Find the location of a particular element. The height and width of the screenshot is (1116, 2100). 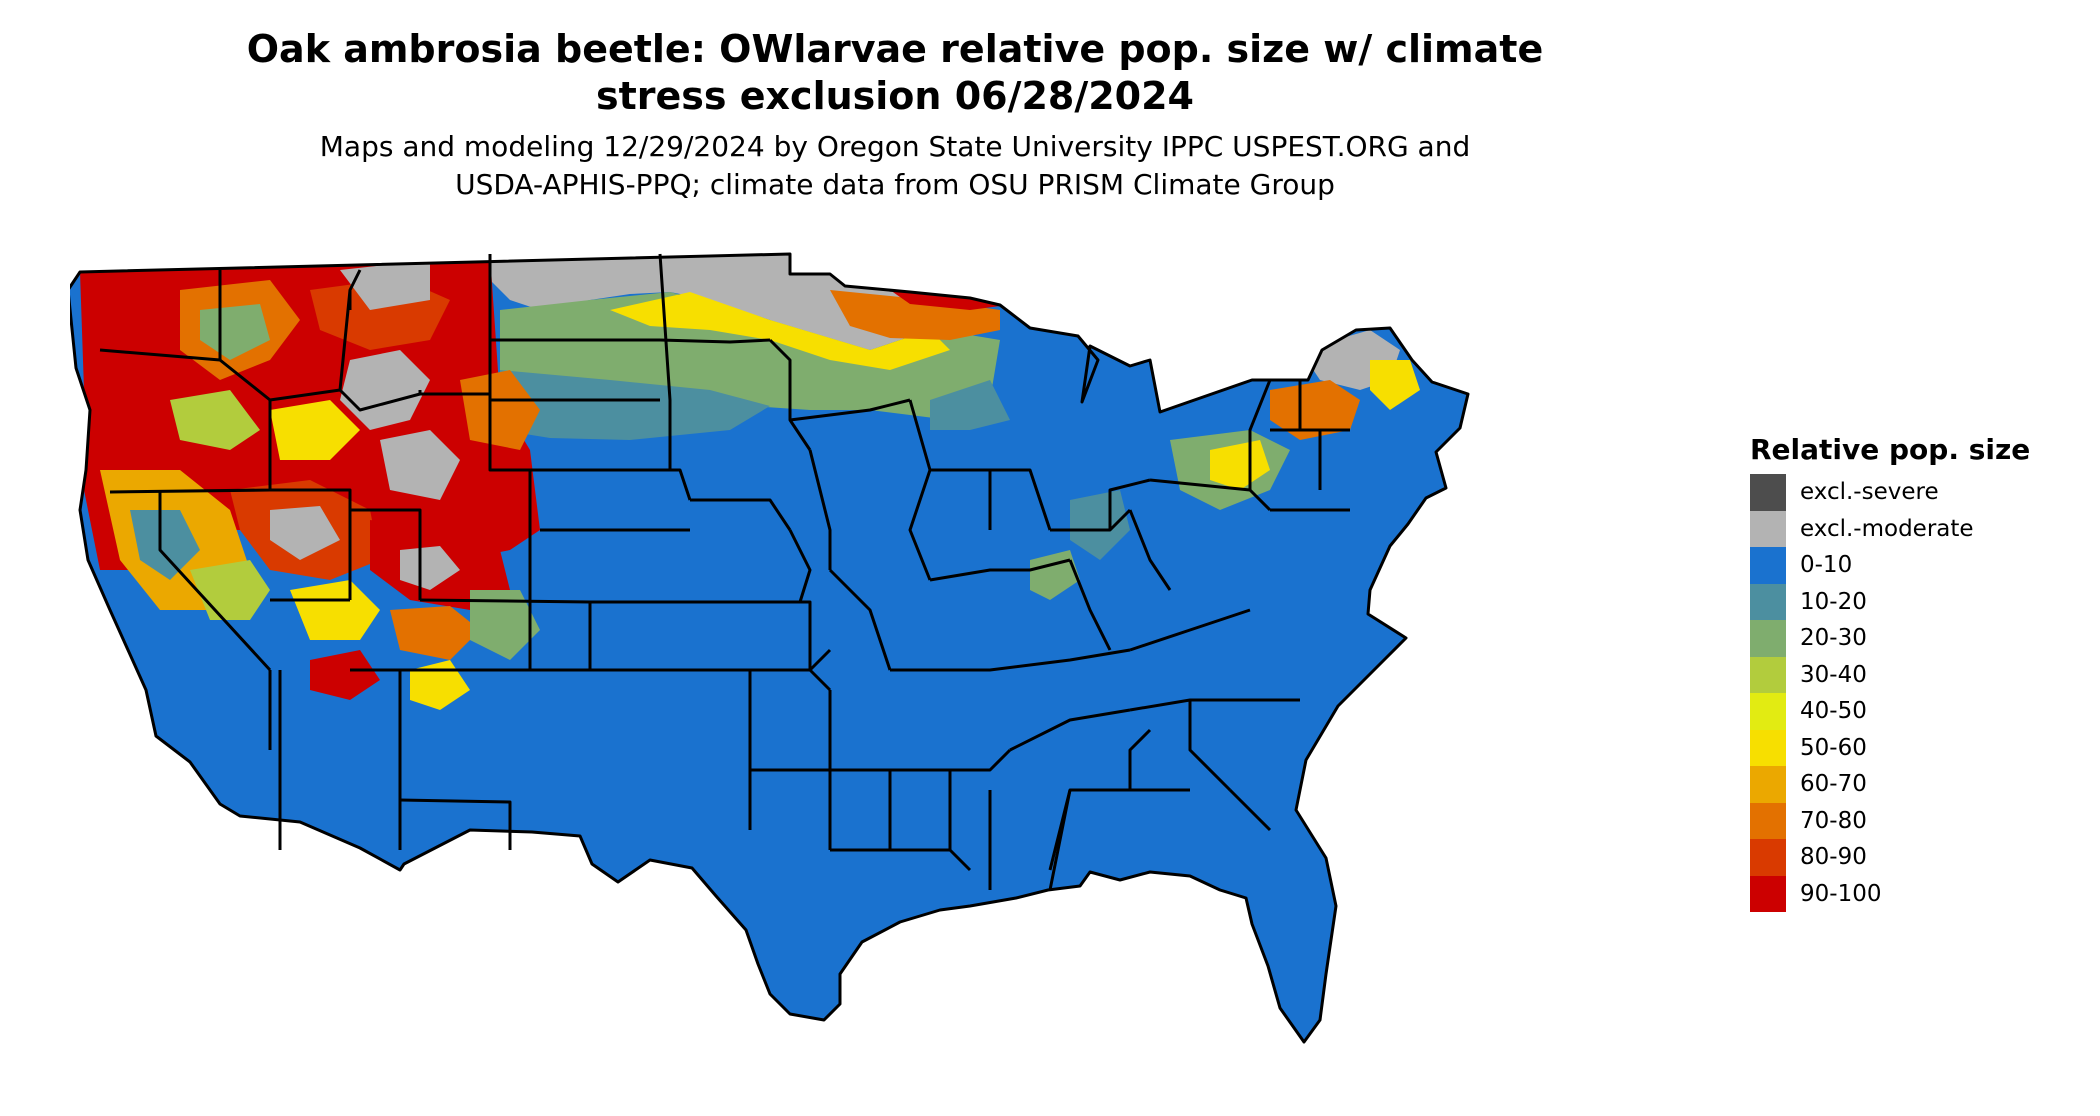

legend-label: 50-60 is located at coordinates (1833, 747).